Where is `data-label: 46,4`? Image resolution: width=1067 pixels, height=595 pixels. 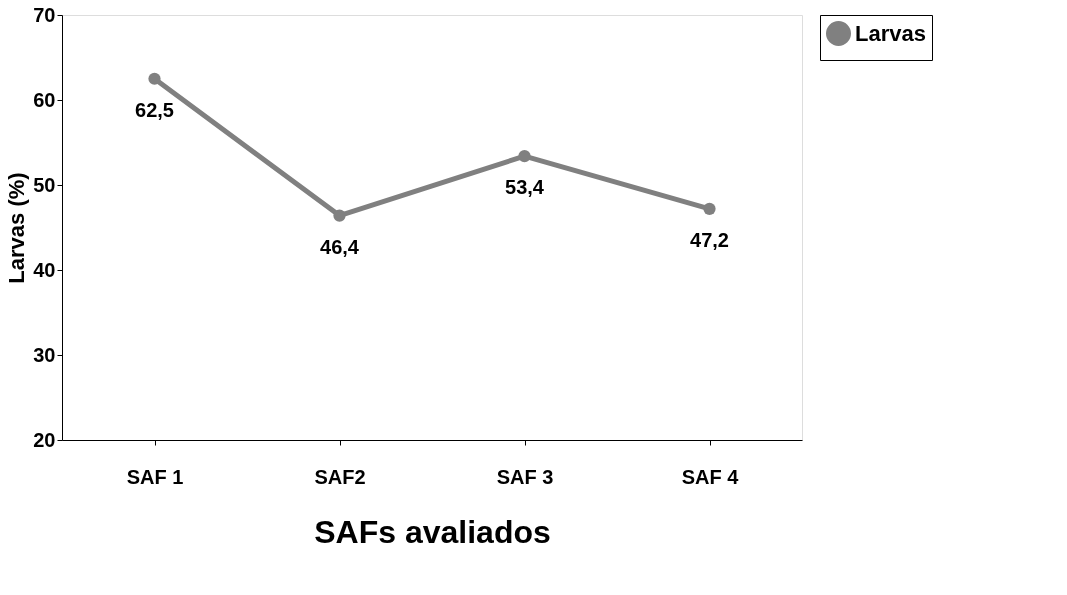
data-label: 46,4 is located at coordinates (340, 246).